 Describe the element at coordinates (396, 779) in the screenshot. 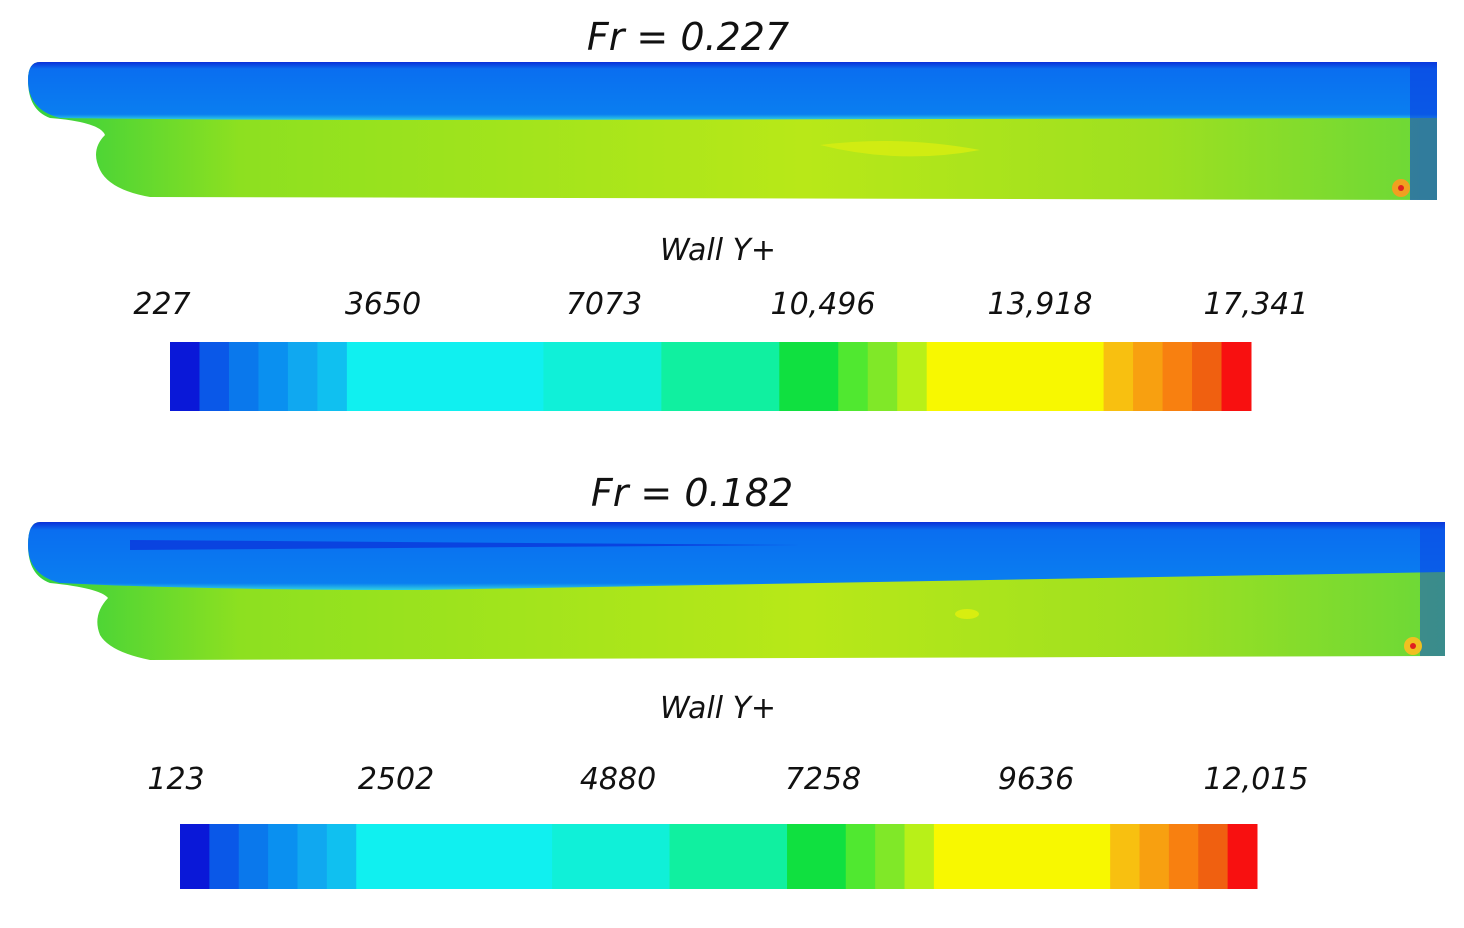

I see `tick-label: 2502` at that location.